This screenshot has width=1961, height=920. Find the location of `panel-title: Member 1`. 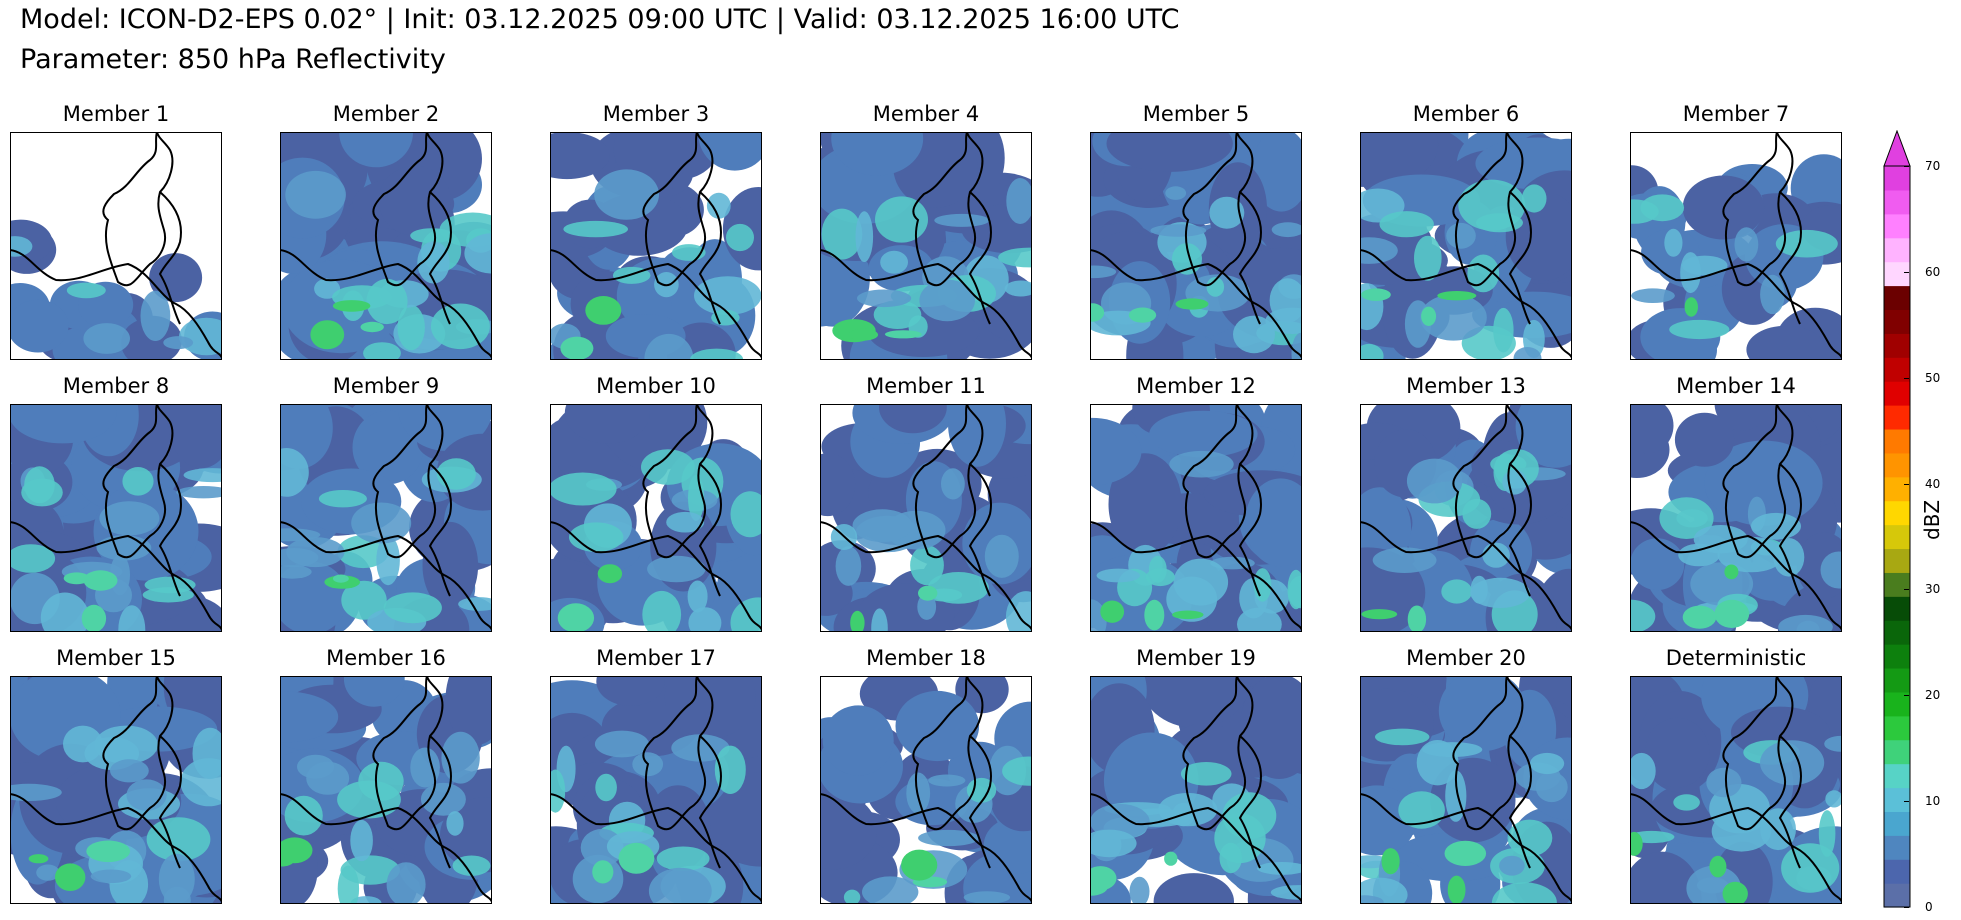

panel-title: Member 1 is located at coordinates (116, 114).